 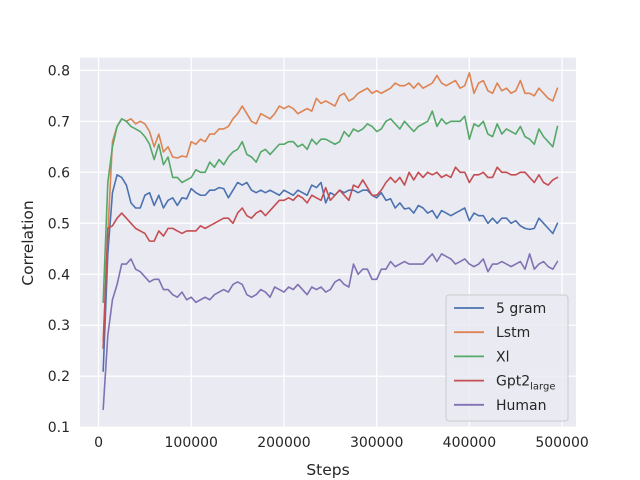 What do you see at coordinates (283, 443) in the screenshot?
I see `x-tick-label: 200000` at bounding box center [283, 443].